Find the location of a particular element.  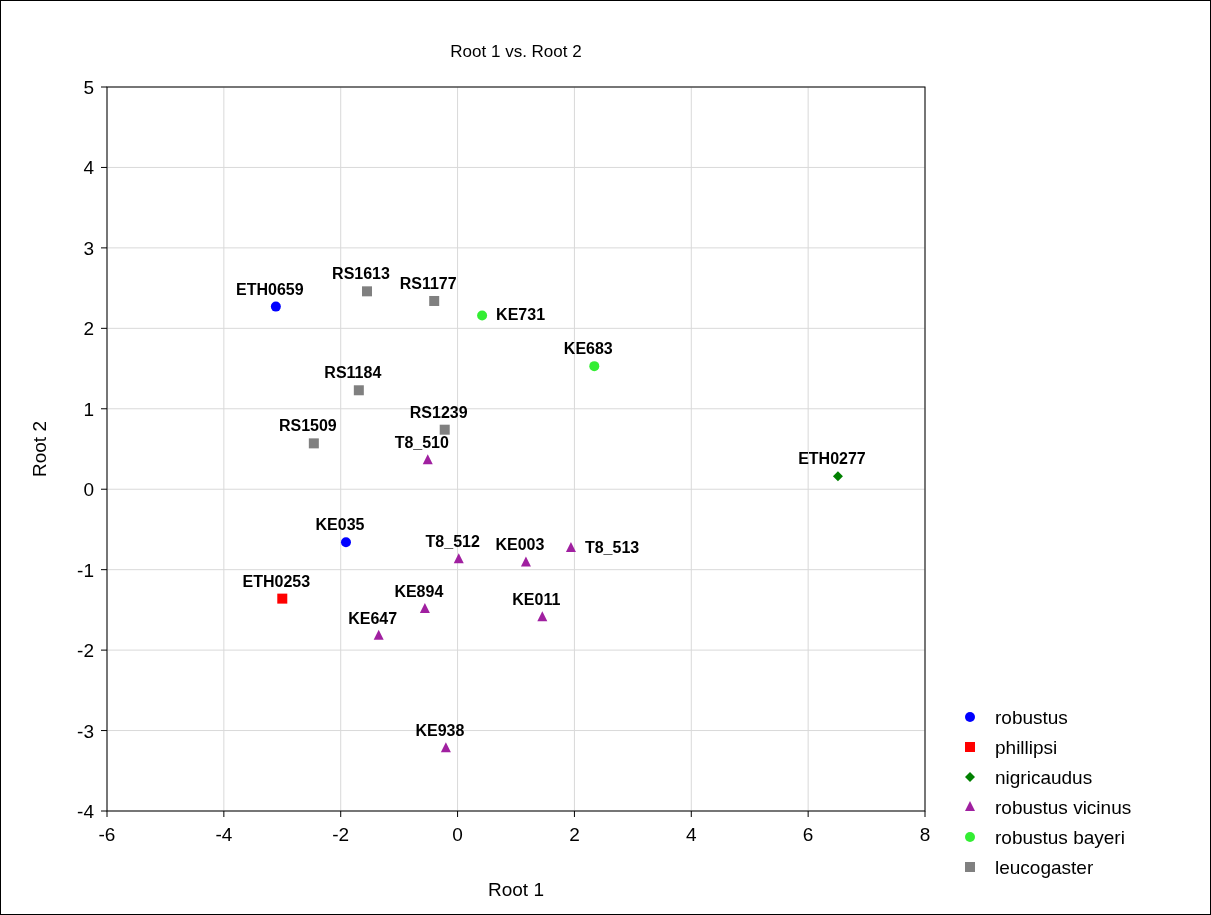

annotation: T8_510 is located at coordinates (422, 443).